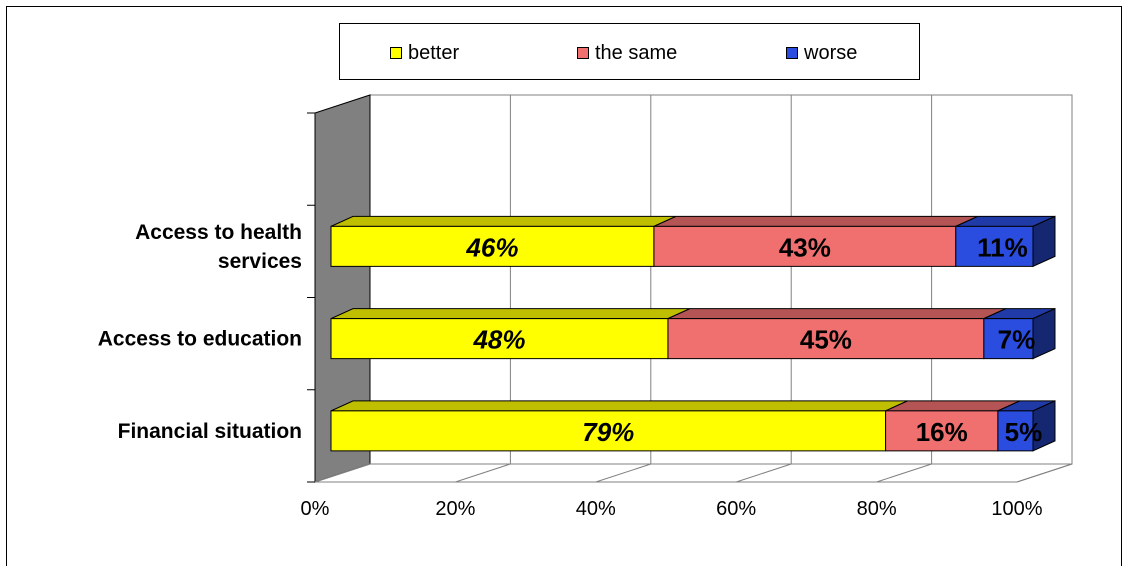  I want to click on data-label: 5%, so click(1024, 432).